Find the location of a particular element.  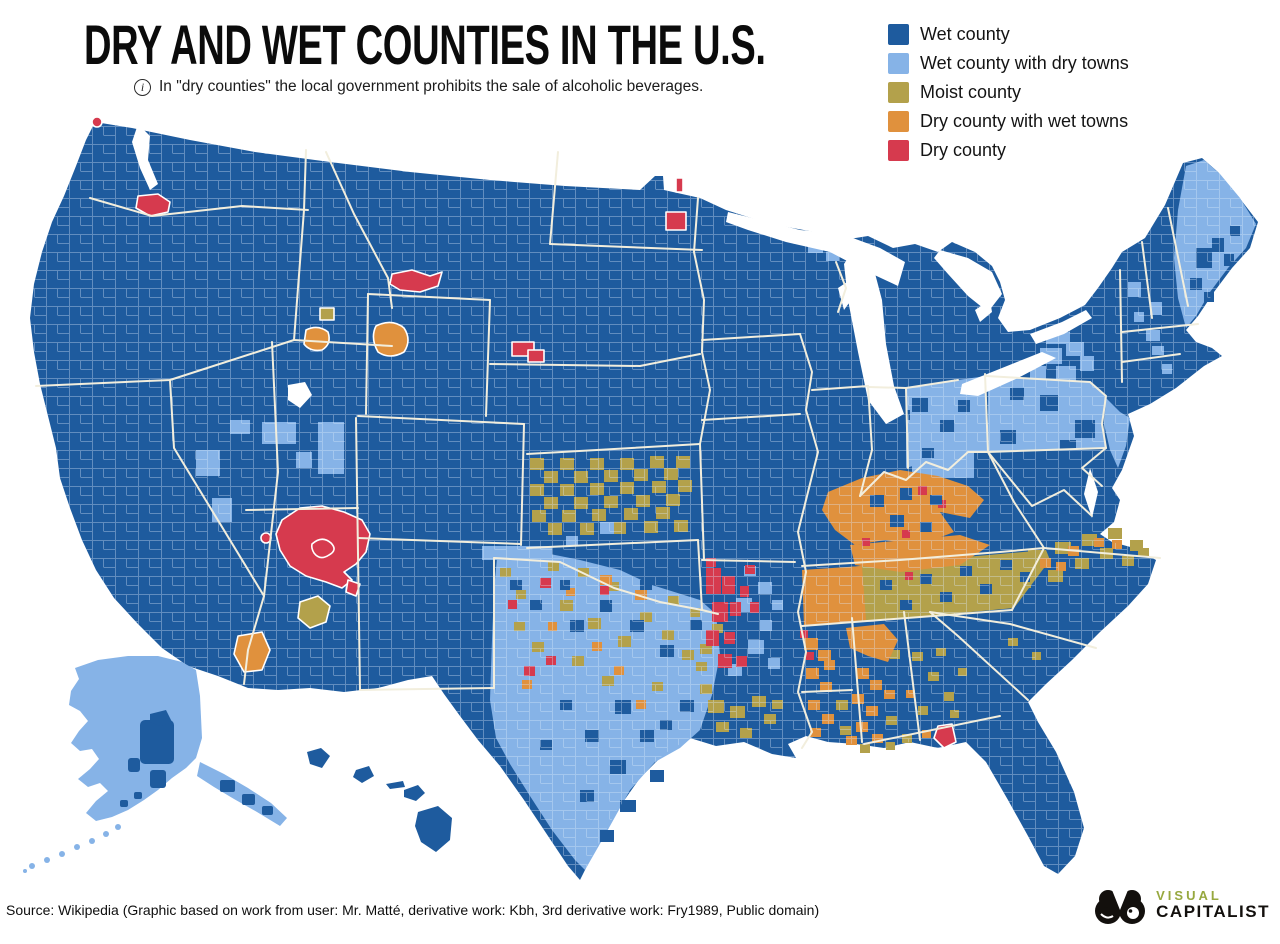

map-hawaii is located at coordinates (379, 800).